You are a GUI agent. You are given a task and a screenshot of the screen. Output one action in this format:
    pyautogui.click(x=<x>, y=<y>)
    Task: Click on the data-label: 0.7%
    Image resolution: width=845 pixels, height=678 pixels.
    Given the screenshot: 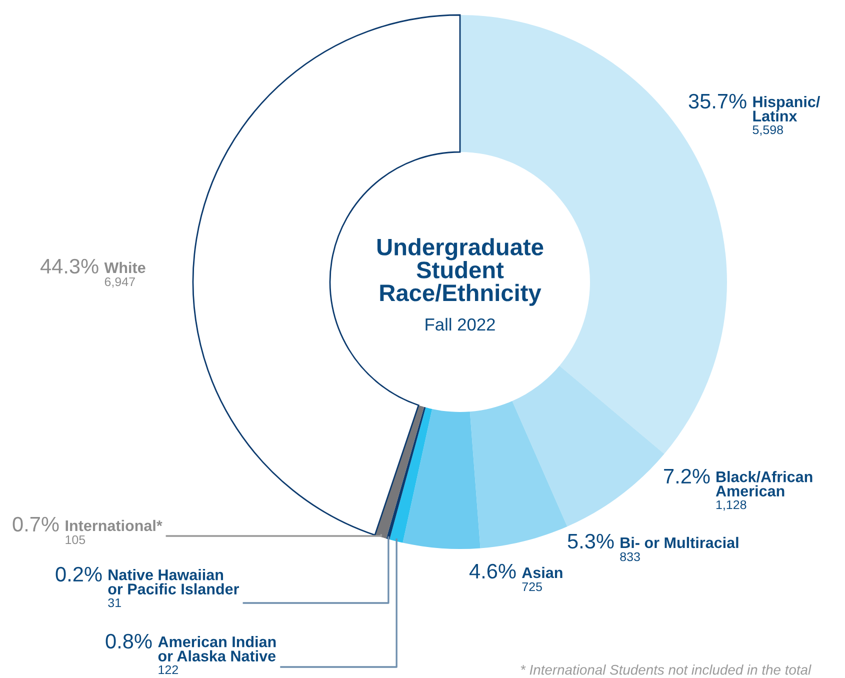 What is the action you would take?
    pyautogui.click(x=35, y=524)
    